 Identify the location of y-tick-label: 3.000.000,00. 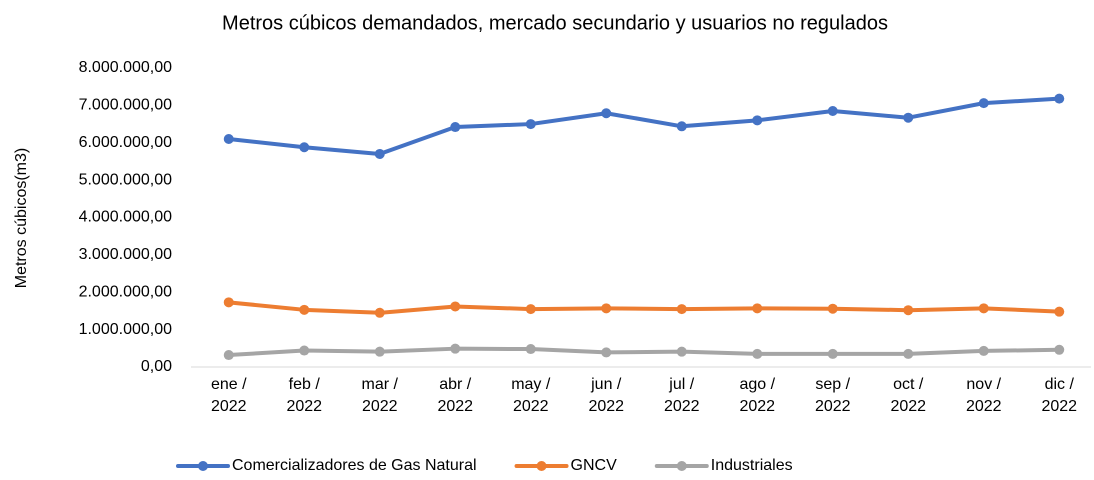
(126, 254).